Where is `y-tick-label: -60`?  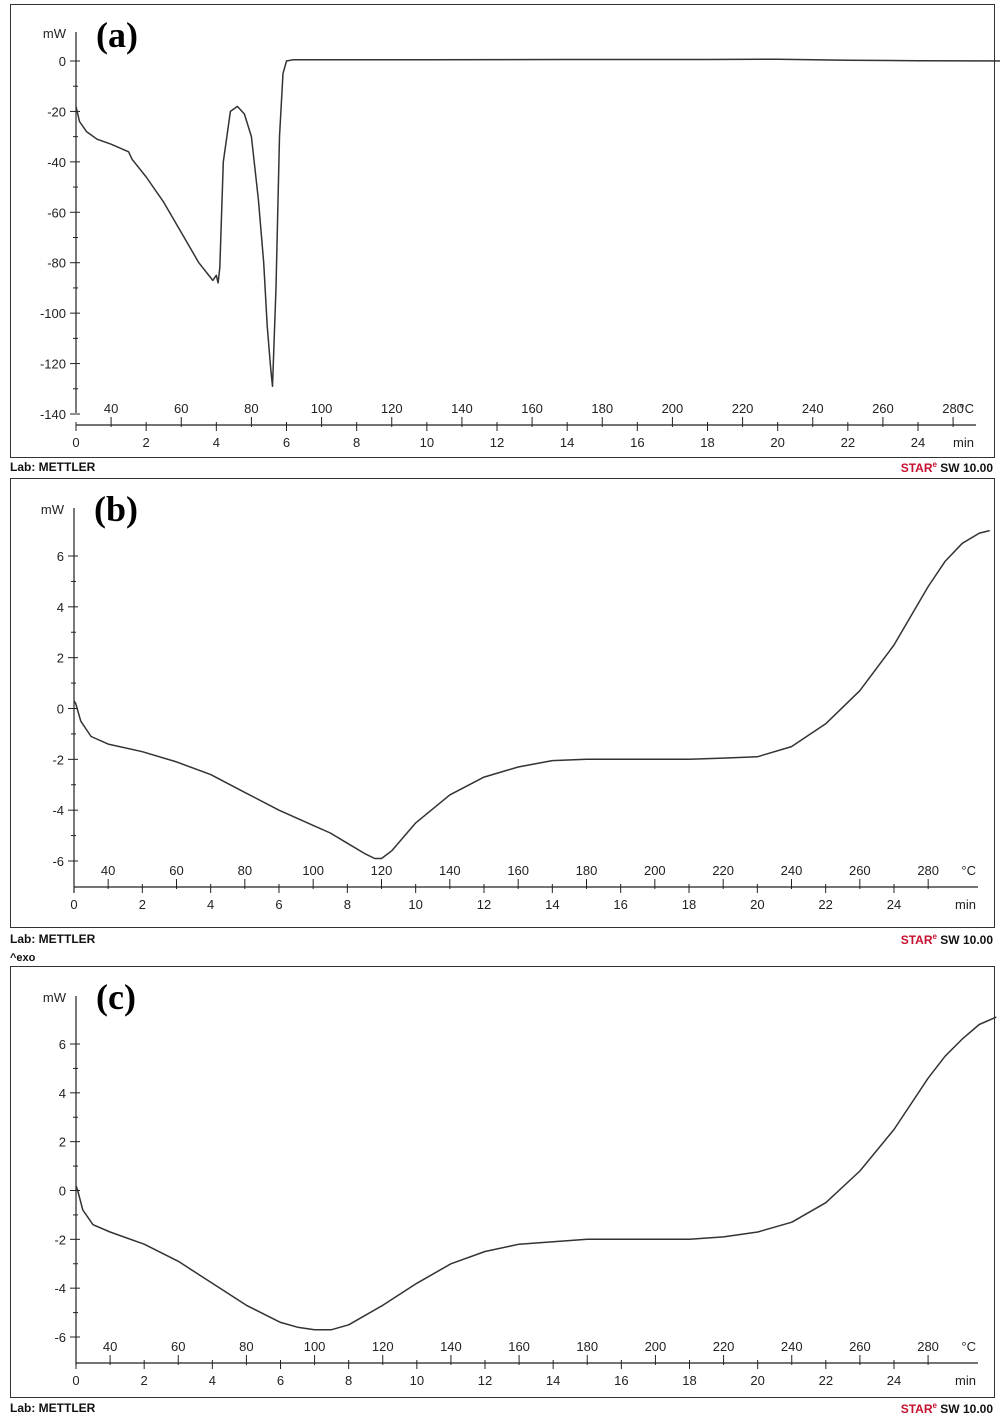
y-tick-label: -60 is located at coordinates (56, 212).